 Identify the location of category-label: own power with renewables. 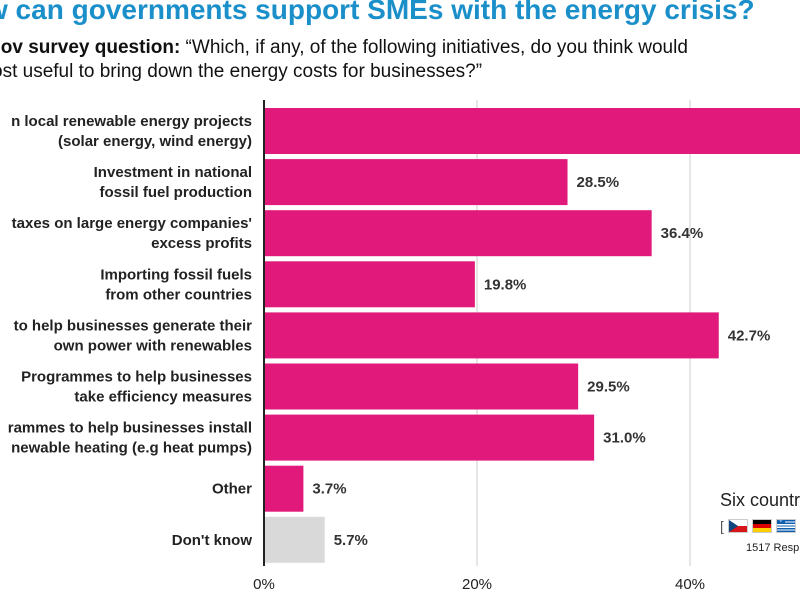
(153, 345).